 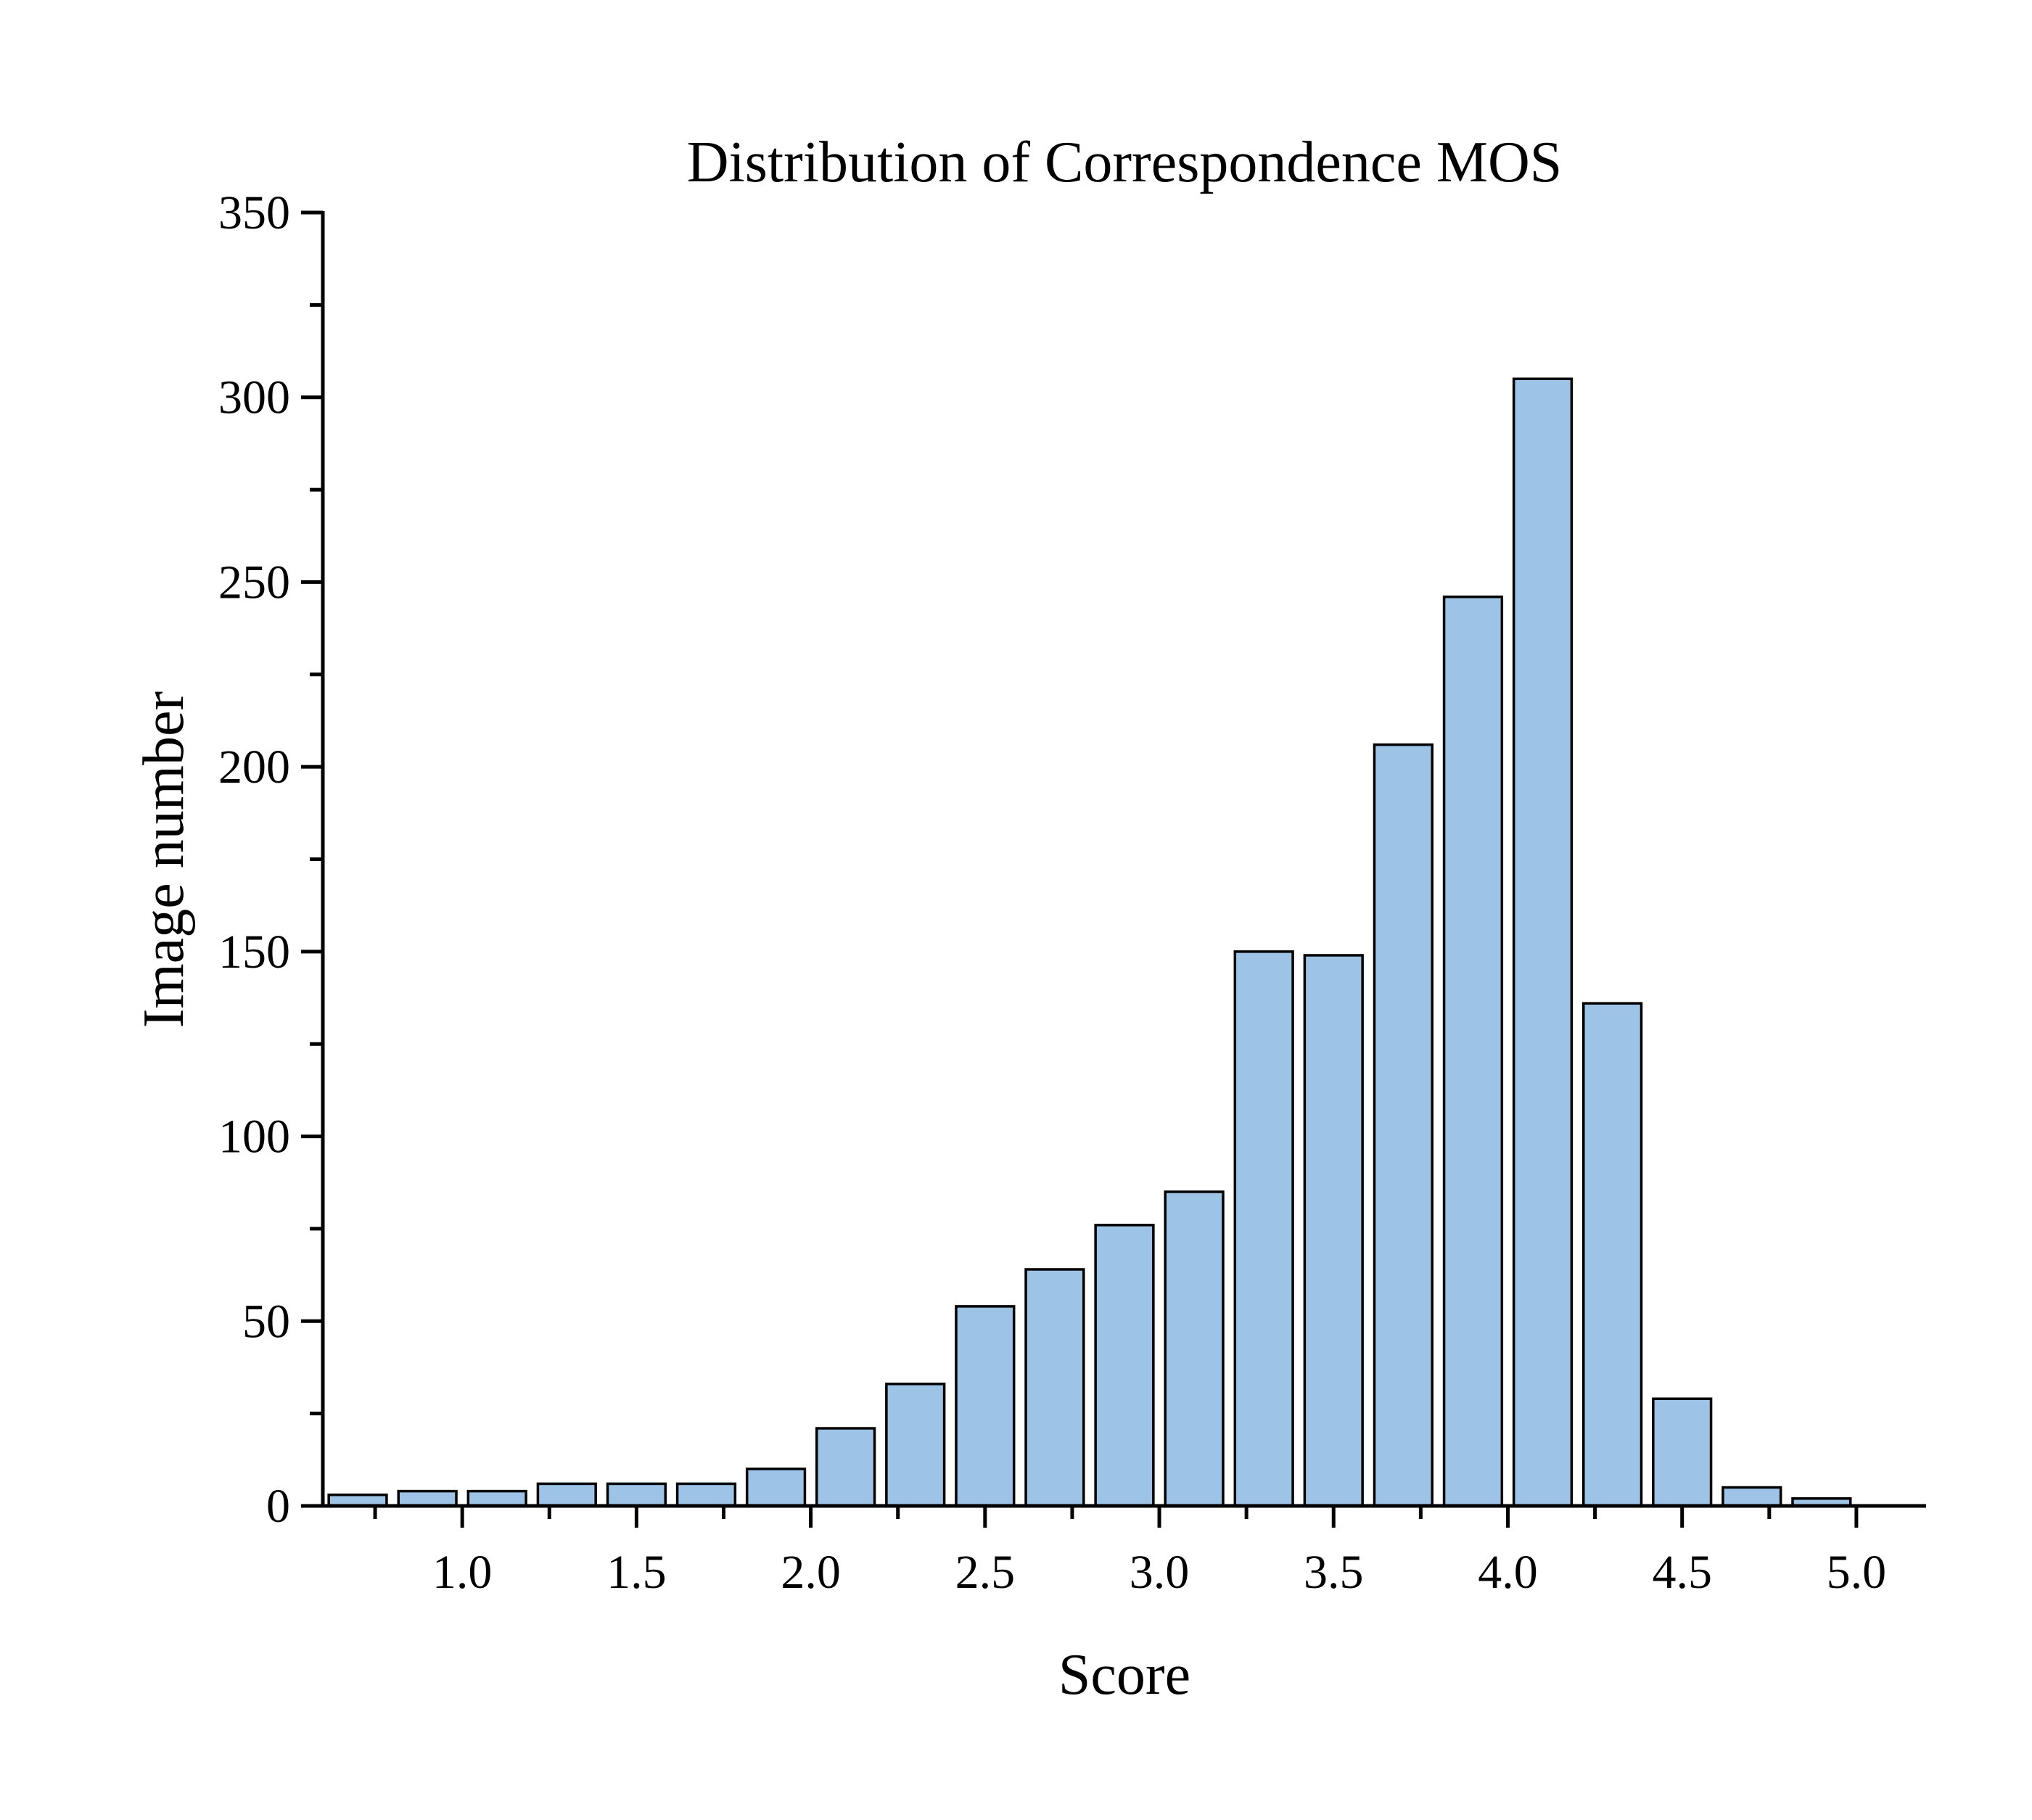 What do you see at coordinates (1508, 1573) in the screenshot?
I see `x-tick-label: 4.0` at bounding box center [1508, 1573].